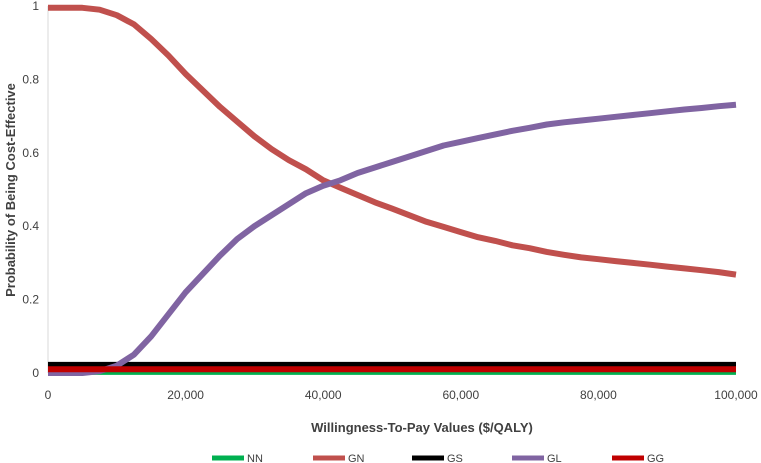 The image size is (761, 463). Describe the element at coordinates (655, 458) in the screenshot. I see `legend-label: GG` at that location.